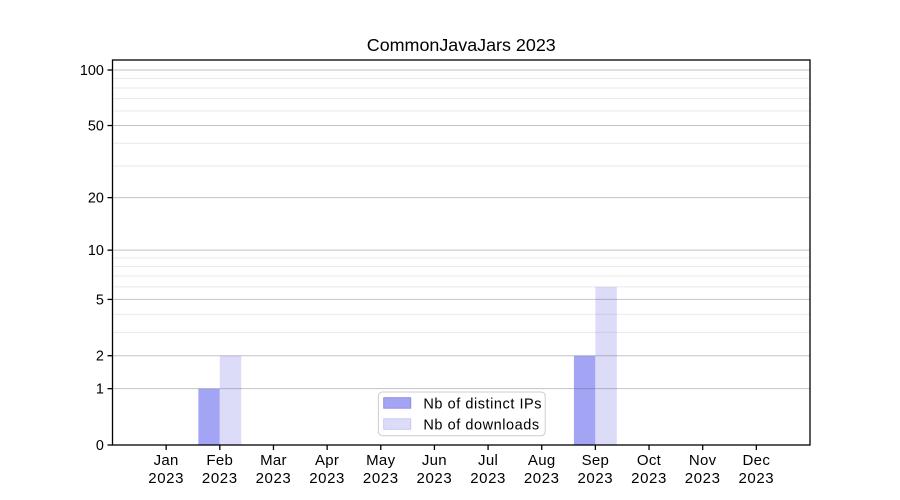 This screenshot has width=900, height=500. What do you see at coordinates (219, 460) in the screenshot?
I see `svg-text: Feb` at bounding box center [219, 460].